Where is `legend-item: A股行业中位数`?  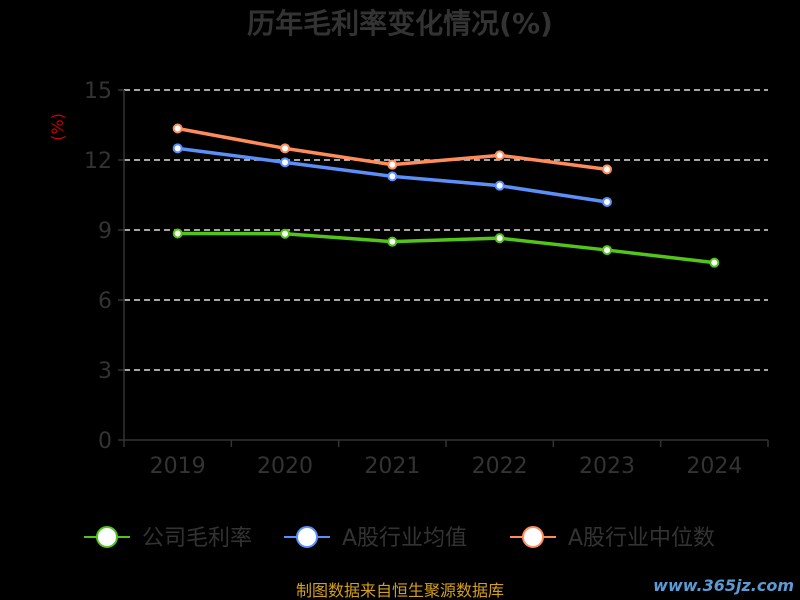
legend-item: A股行业中位数 is located at coordinates (612, 538).